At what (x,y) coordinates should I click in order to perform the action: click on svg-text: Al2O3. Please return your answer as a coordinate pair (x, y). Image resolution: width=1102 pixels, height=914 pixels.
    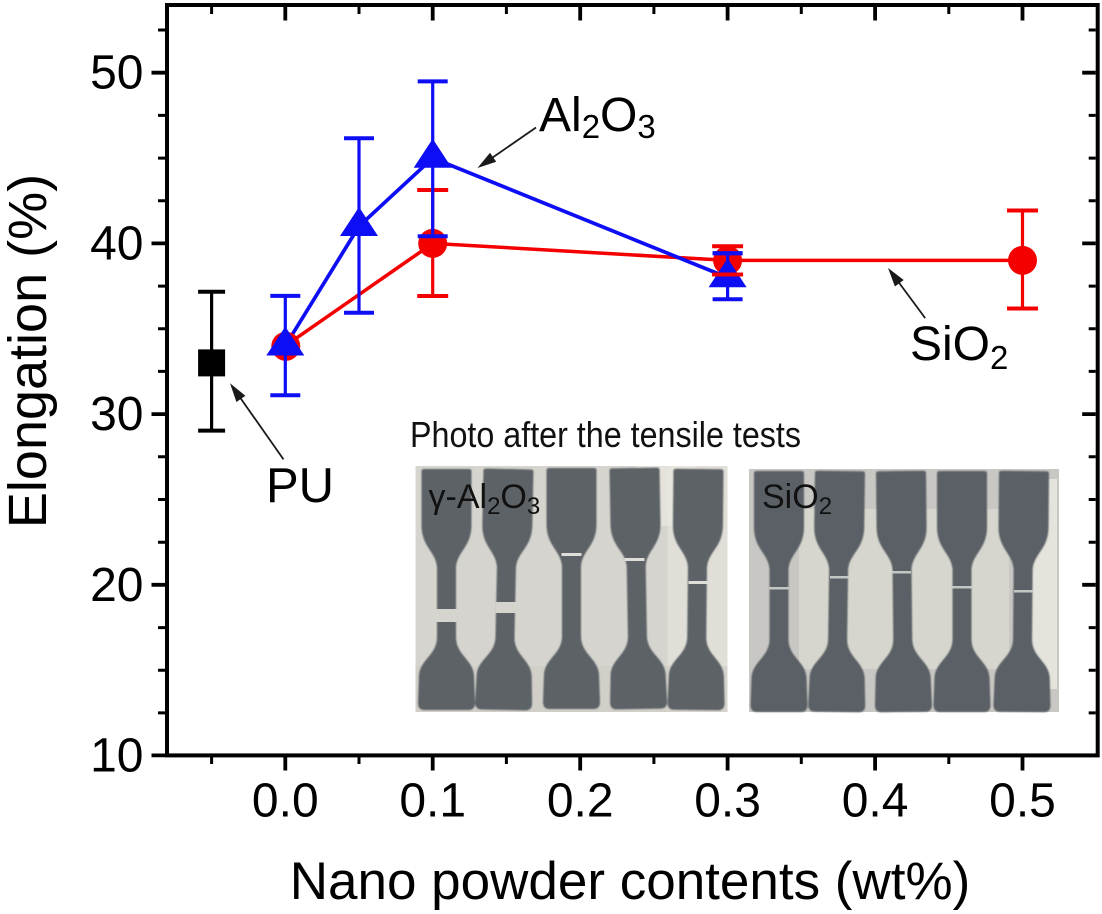
    Looking at the image, I should click on (597, 117).